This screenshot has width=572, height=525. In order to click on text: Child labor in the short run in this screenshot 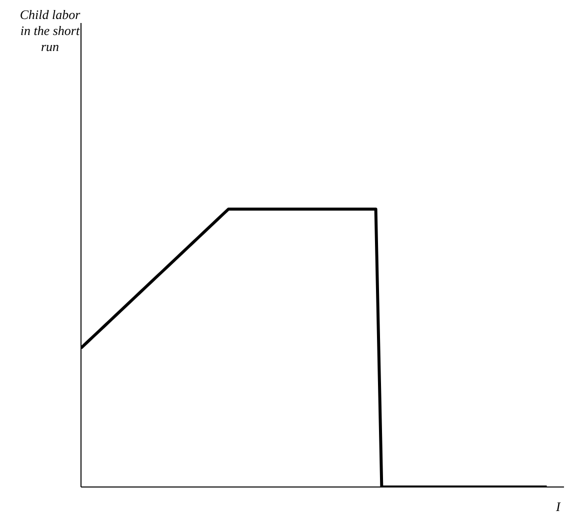, I will do `click(50, 31)`.